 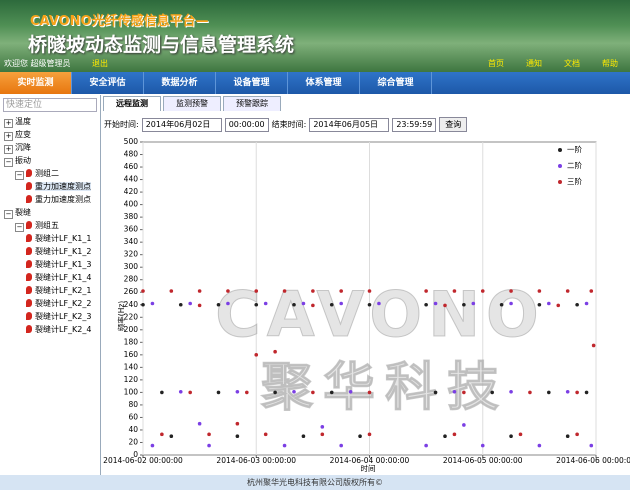 I want to click on y-axis-label: 频率(Hz), so click(x=121, y=316).